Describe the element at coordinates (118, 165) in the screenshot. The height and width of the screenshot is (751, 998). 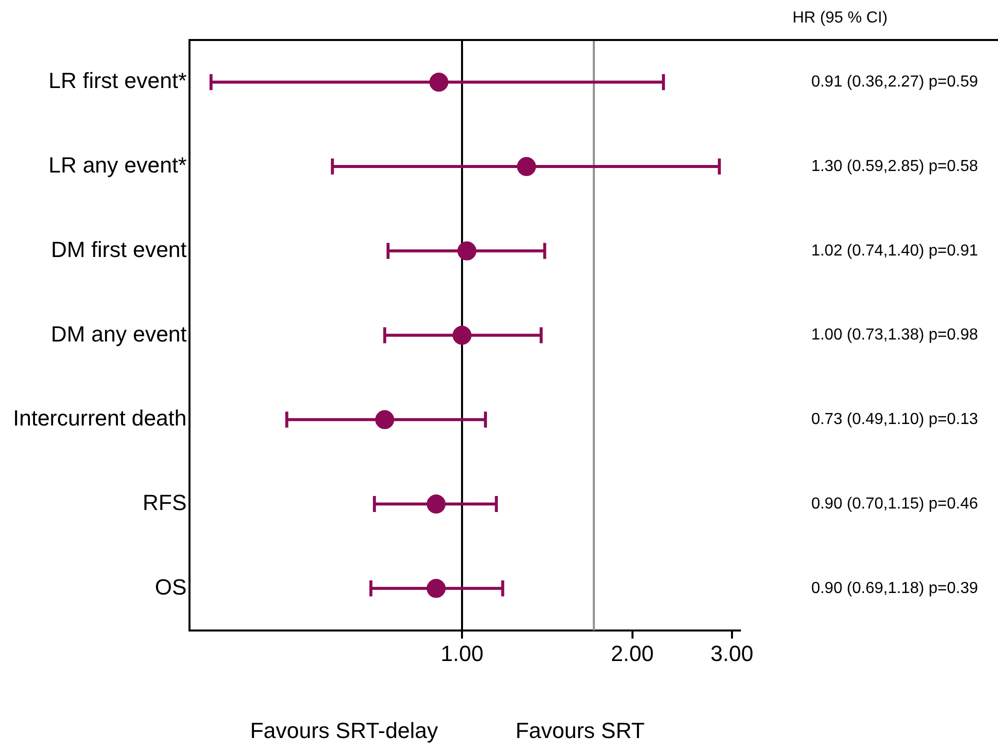
I see `y-tick-label: LR any event*` at that location.